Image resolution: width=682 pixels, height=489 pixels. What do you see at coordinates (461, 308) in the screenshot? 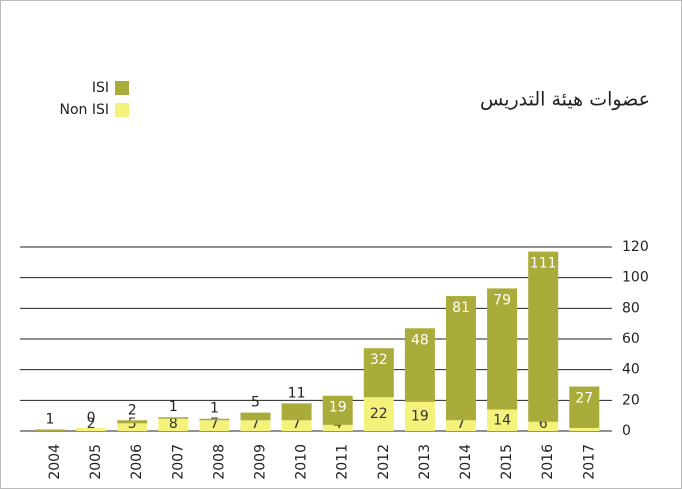
I see `data-label: 81` at bounding box center [461, 308].